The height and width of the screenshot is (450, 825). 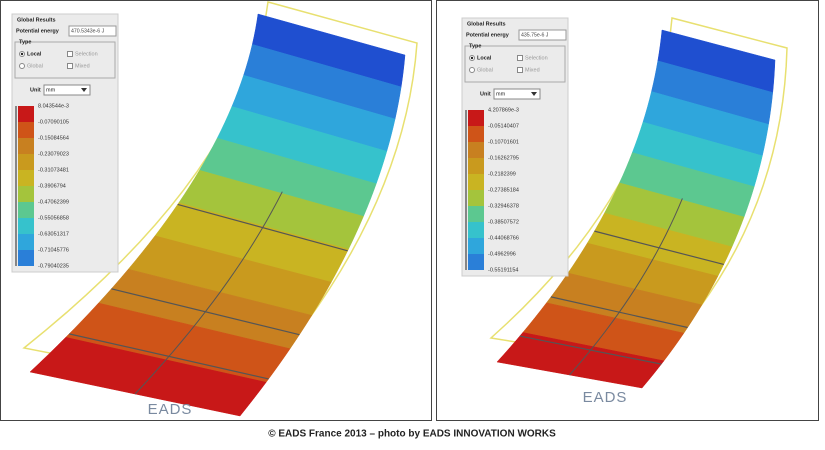 What do you see at coordinates (53, 154) in the screenshot?
I see `scale-label: -0.23079023` at bounding box center [53, 154].